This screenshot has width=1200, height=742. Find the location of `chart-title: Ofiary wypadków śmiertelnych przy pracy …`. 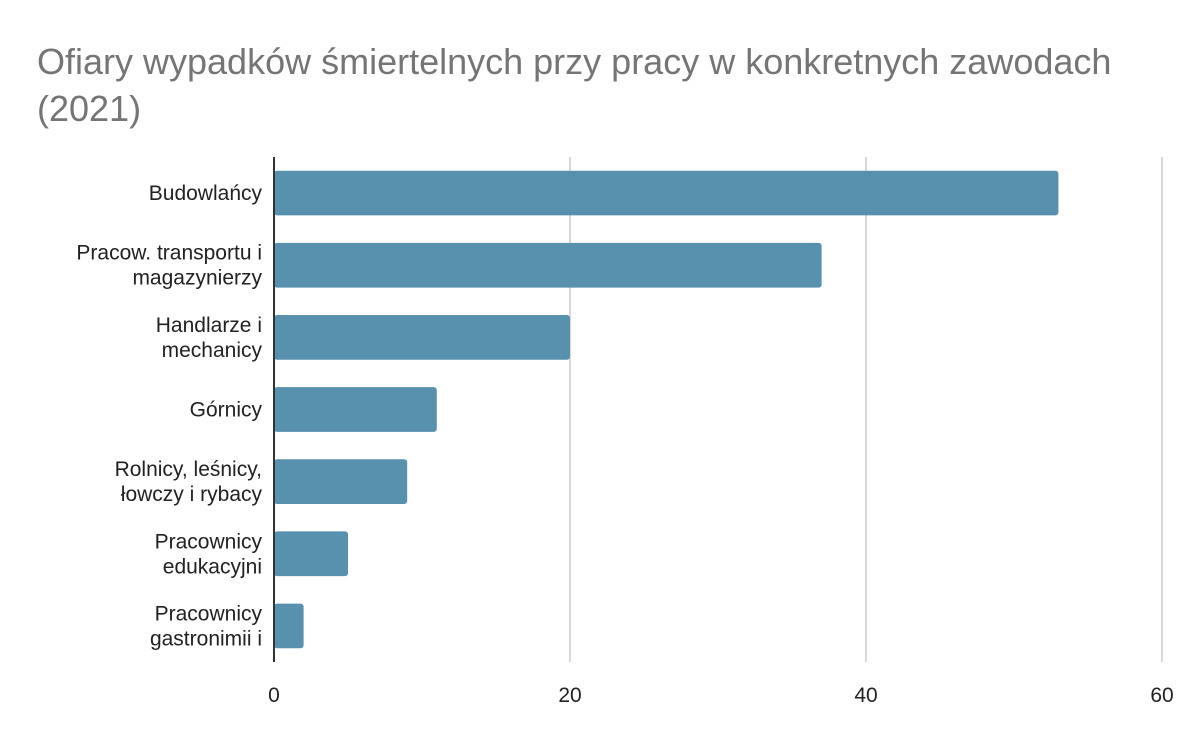

chart-title: Ofiary wypadków śmiertelnych przy pracy … is located at coordinates (574, 85).